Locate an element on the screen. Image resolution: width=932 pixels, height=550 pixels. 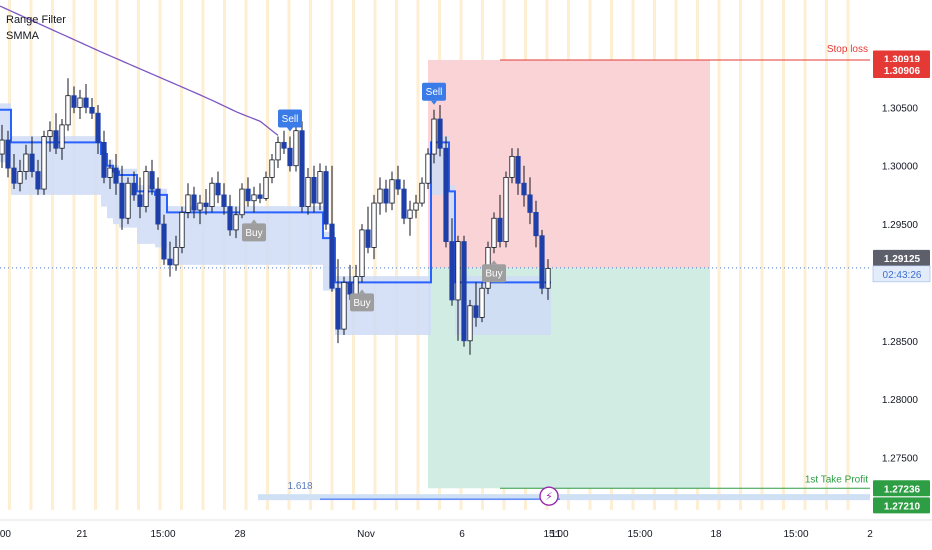
time-tick: 28 is located at coordinates (240, 534).